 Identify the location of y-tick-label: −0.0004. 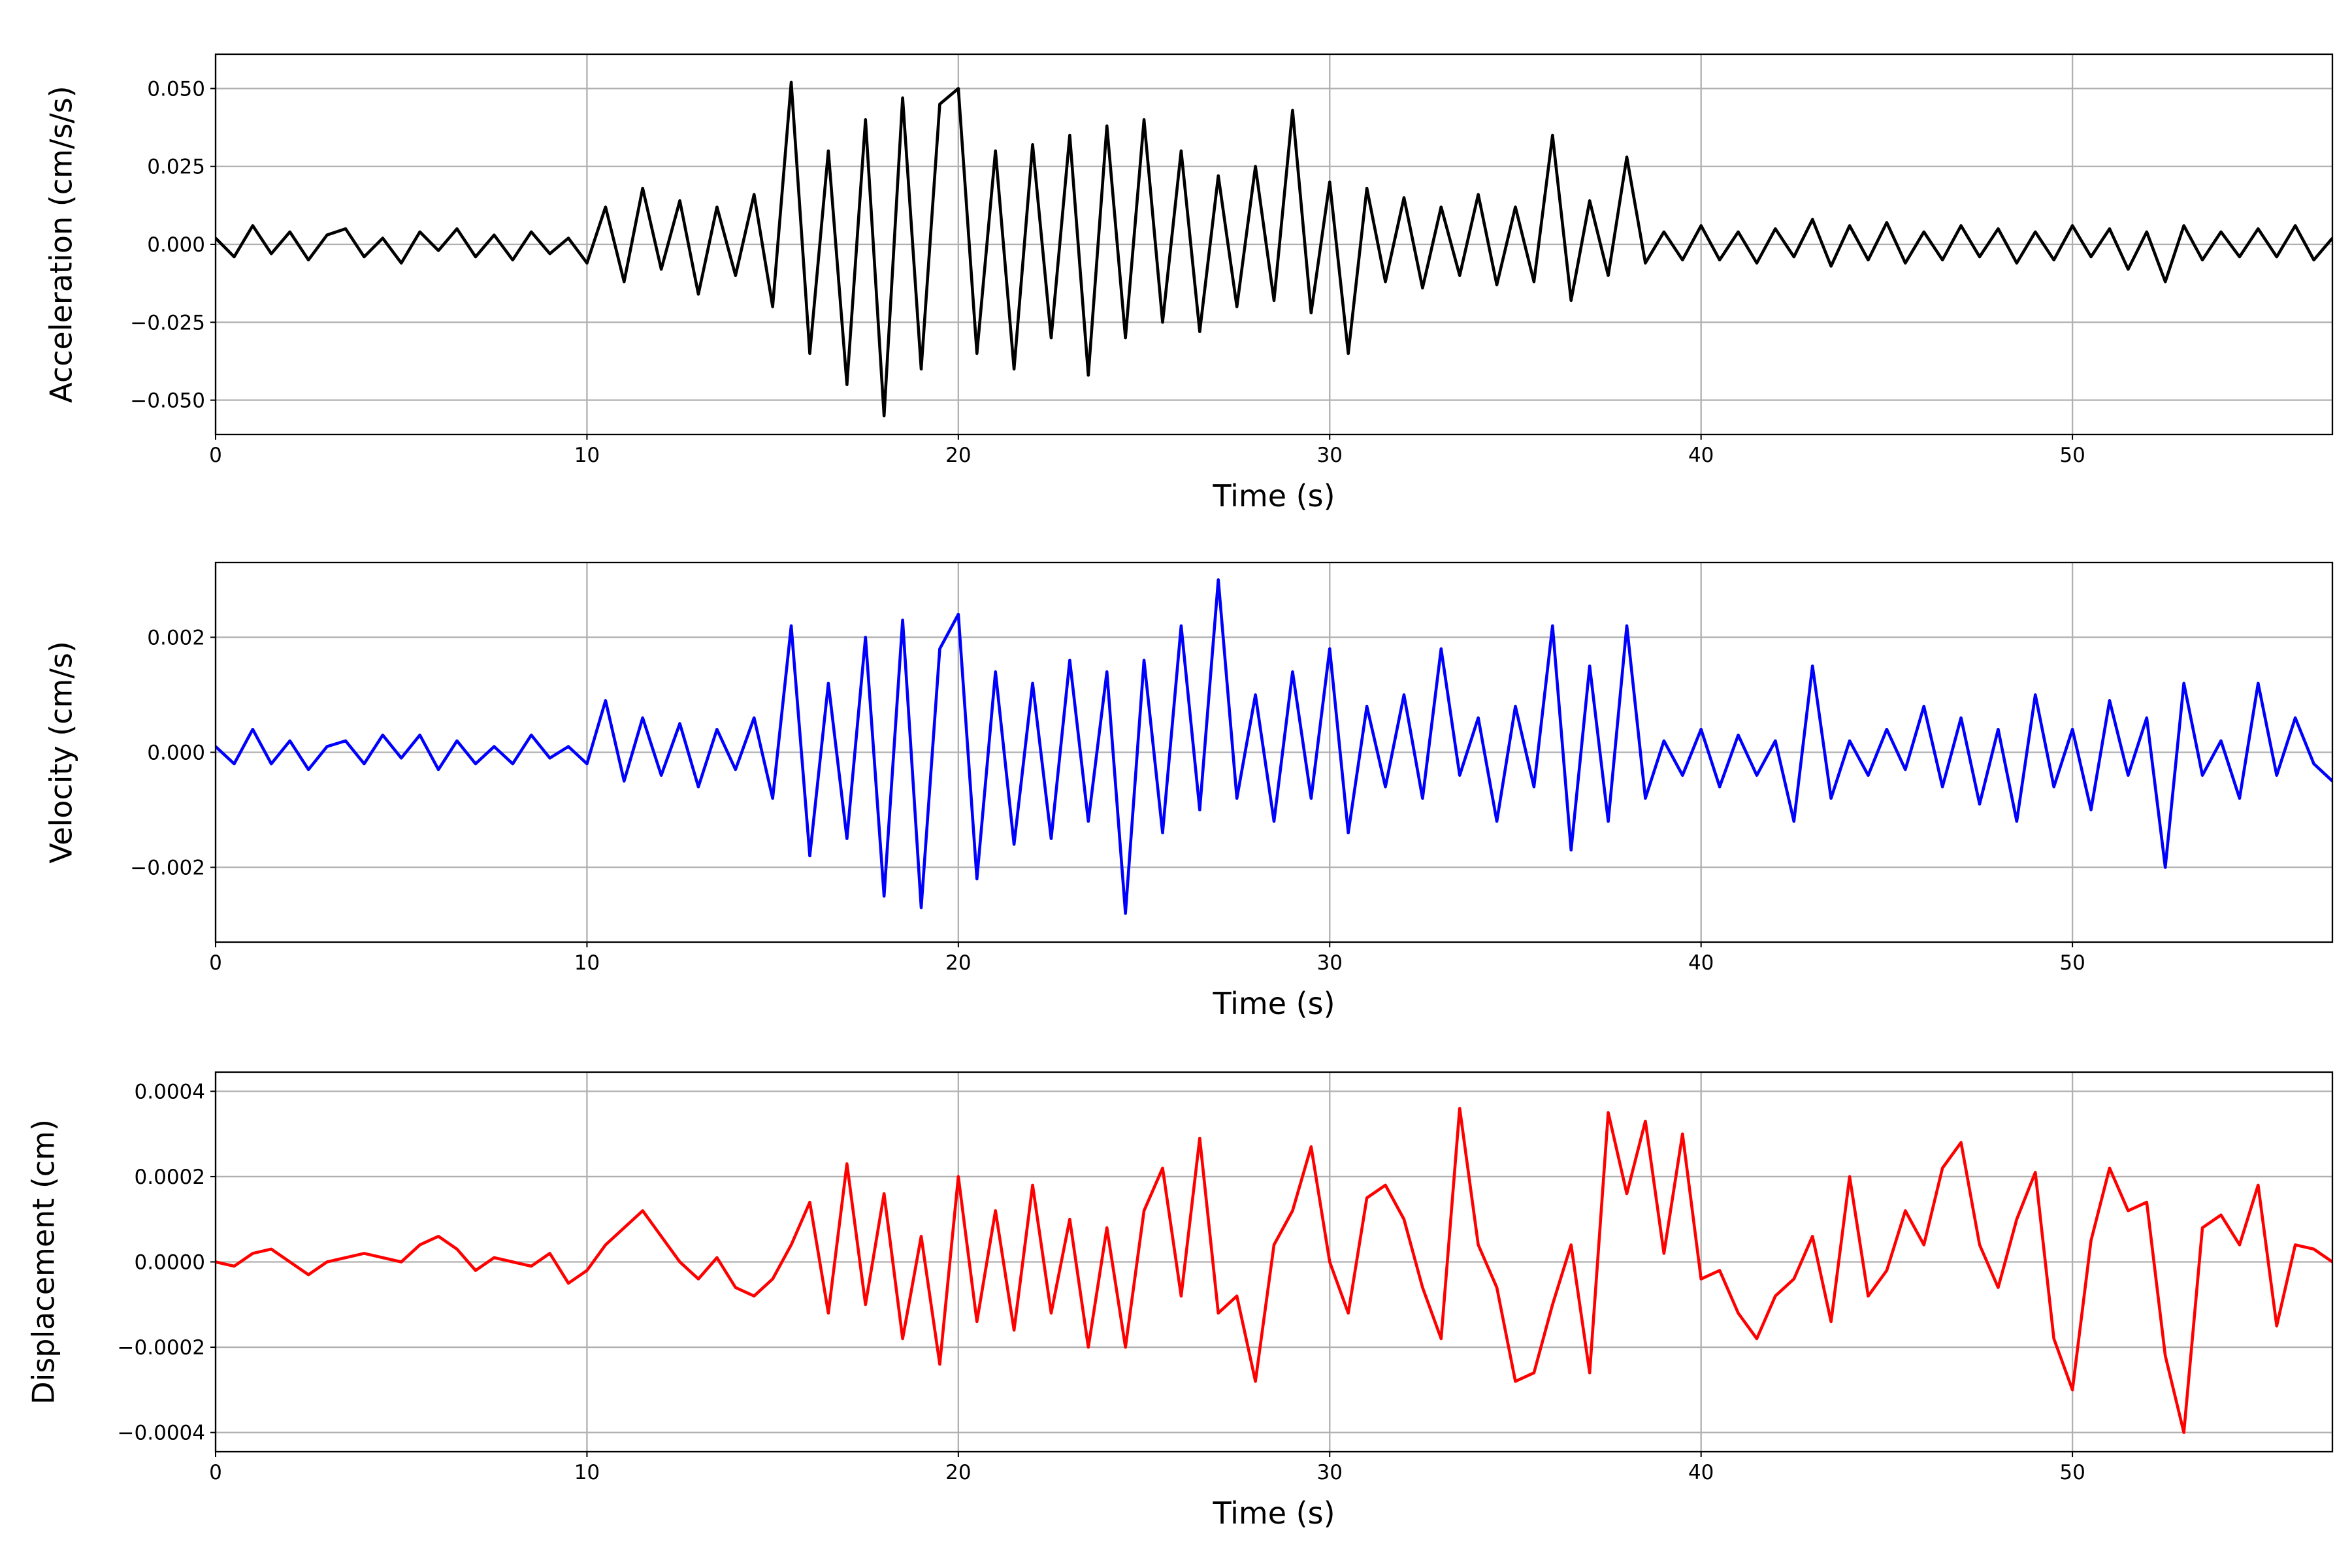
(161, 1433).